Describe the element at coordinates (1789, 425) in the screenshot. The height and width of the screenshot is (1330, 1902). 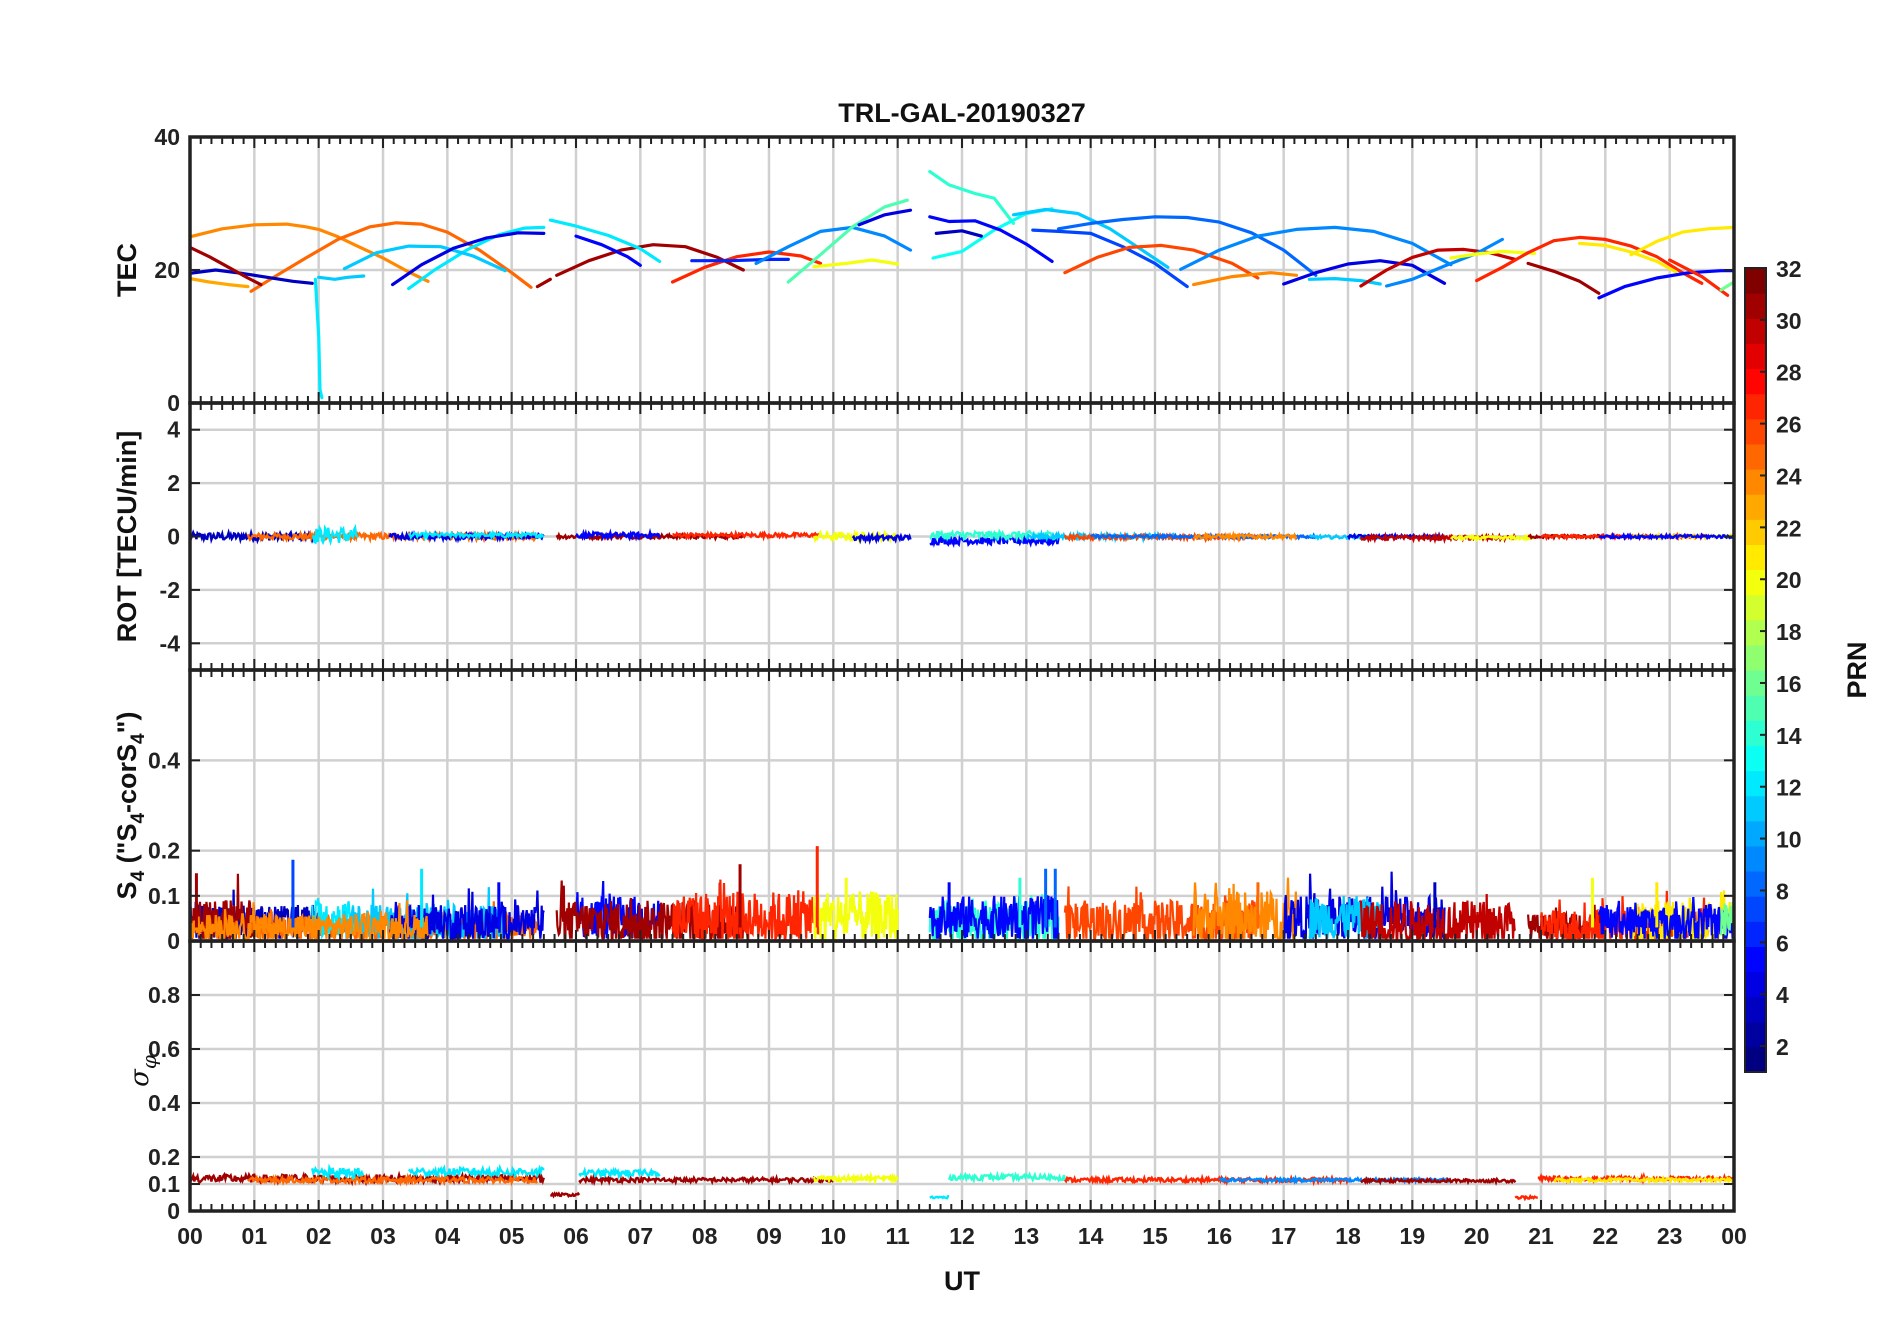
I see `colorbar-tick-label: 26` at that location.